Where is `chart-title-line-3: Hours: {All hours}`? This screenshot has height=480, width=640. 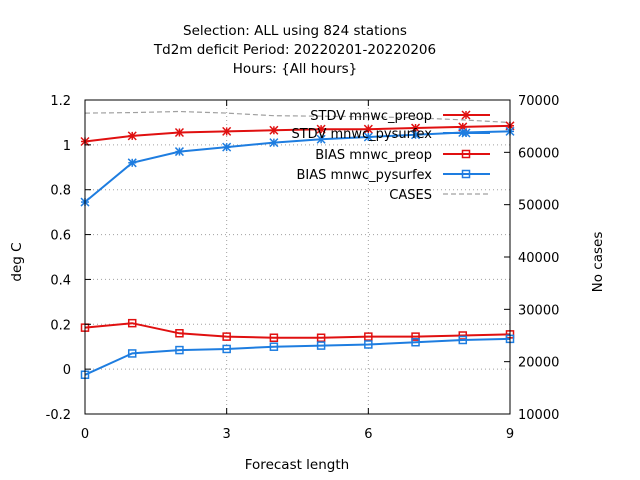
chart-title-line-3: Hours: {All hours} is located at coordinates (295, 69).